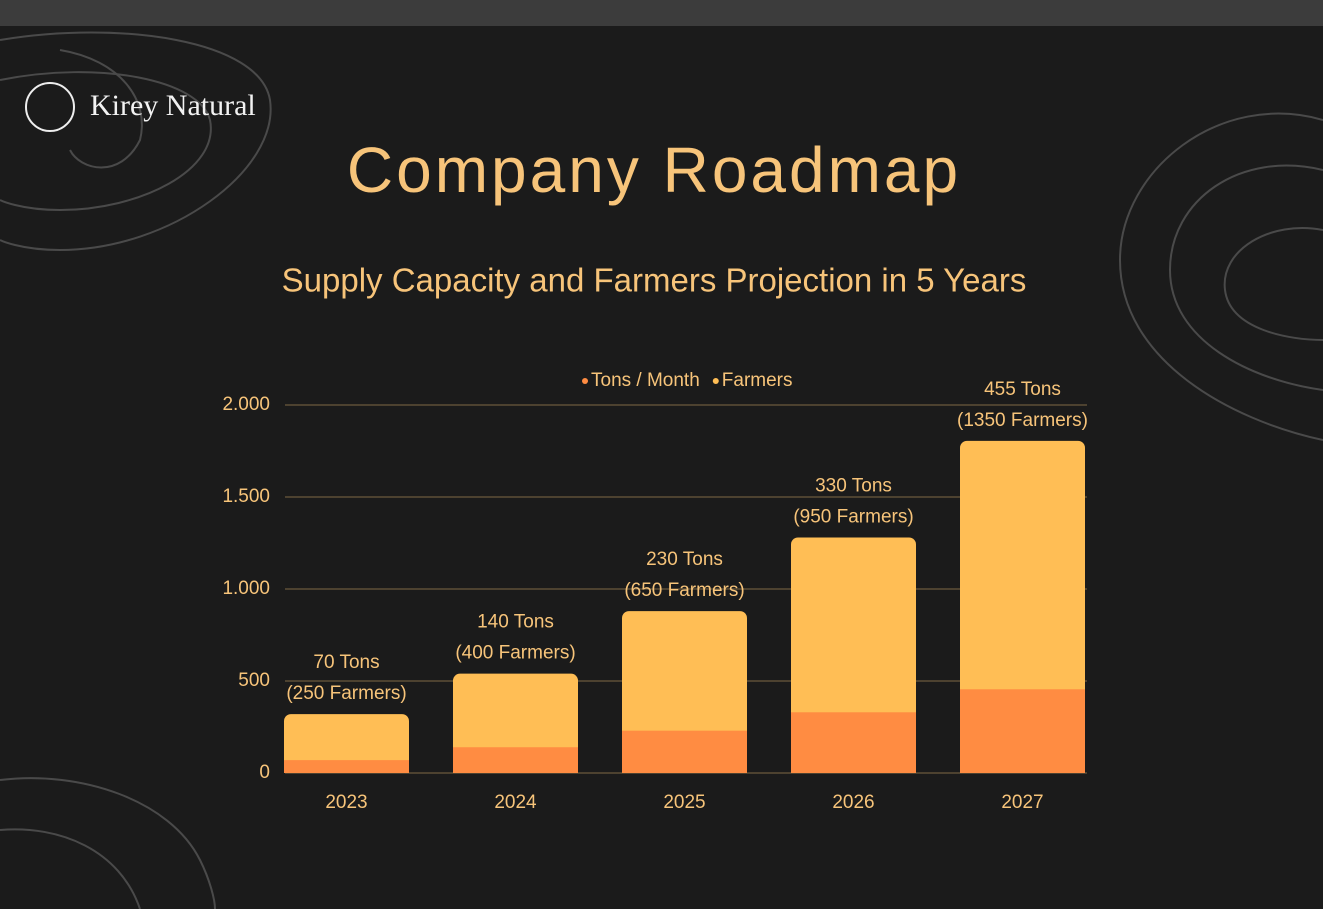  I want to click on value-label: (950 Farmers), so click(853, 516).